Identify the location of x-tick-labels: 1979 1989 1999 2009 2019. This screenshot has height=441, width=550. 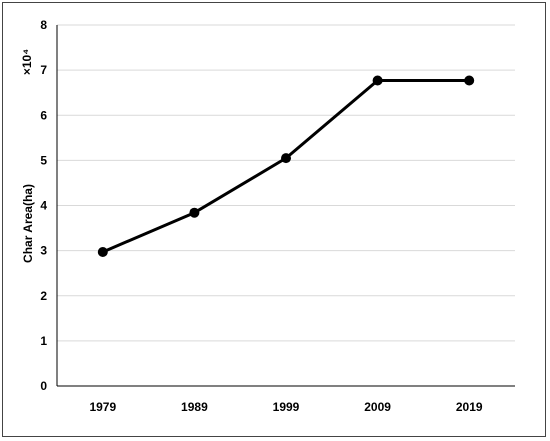
(285, 407).